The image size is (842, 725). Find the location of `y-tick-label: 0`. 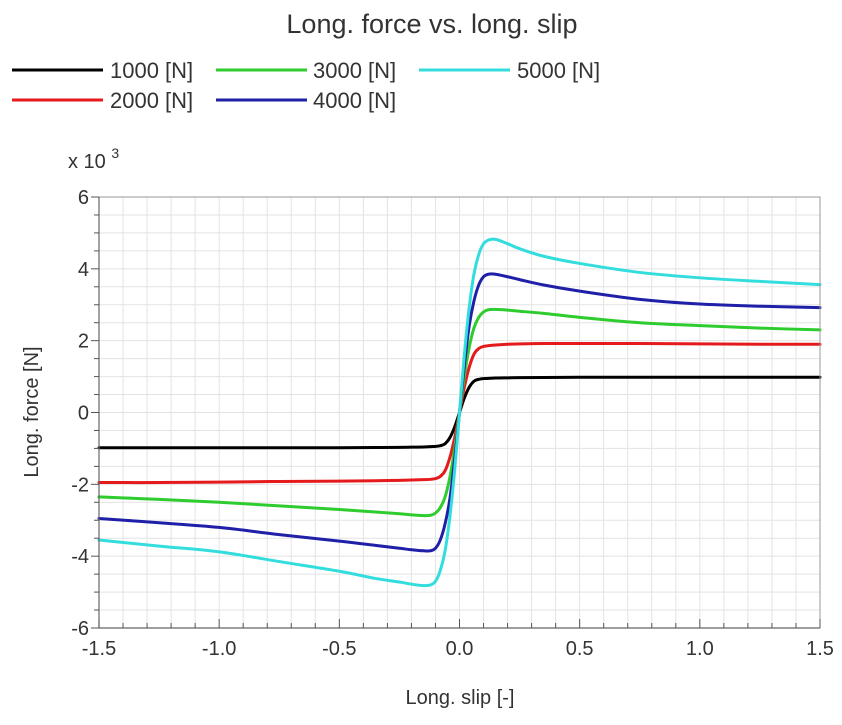

y-tick-label: 0 is located at coordinates (83, 414).